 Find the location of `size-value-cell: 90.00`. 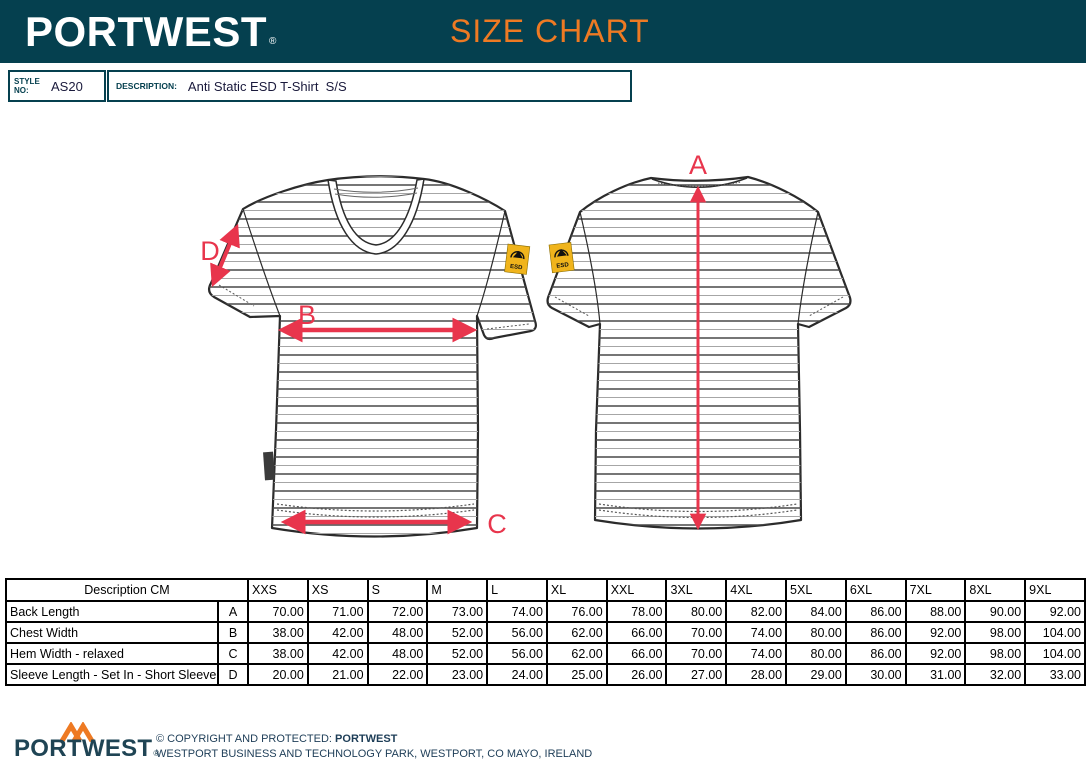

size-value-cell: 90.00 is located at coordinates (995, 611).